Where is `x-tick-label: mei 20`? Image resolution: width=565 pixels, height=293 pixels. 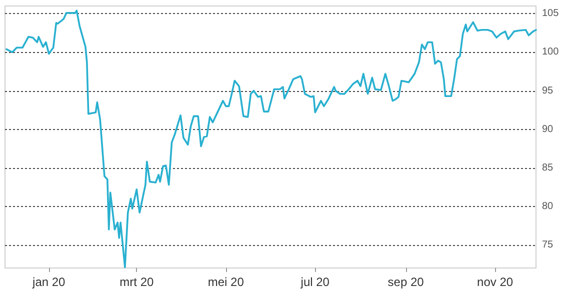 x-tick-label: mei 20 is located at coordinates (226, 282).